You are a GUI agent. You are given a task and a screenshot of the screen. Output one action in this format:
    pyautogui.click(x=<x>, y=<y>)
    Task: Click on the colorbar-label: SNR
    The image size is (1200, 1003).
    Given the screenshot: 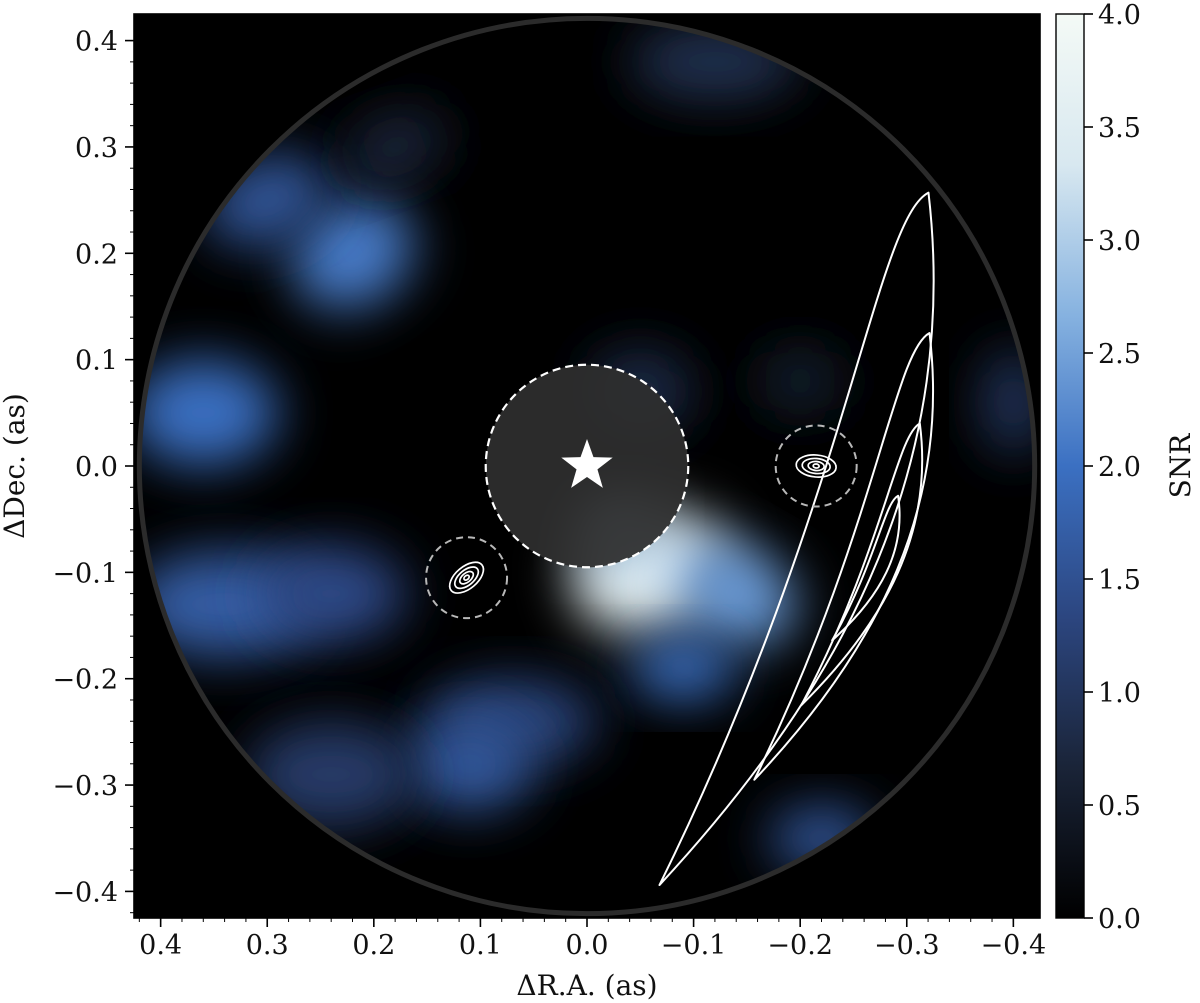 What is the action you would take?
    pyautogui.click(x=1180, y=466)
    